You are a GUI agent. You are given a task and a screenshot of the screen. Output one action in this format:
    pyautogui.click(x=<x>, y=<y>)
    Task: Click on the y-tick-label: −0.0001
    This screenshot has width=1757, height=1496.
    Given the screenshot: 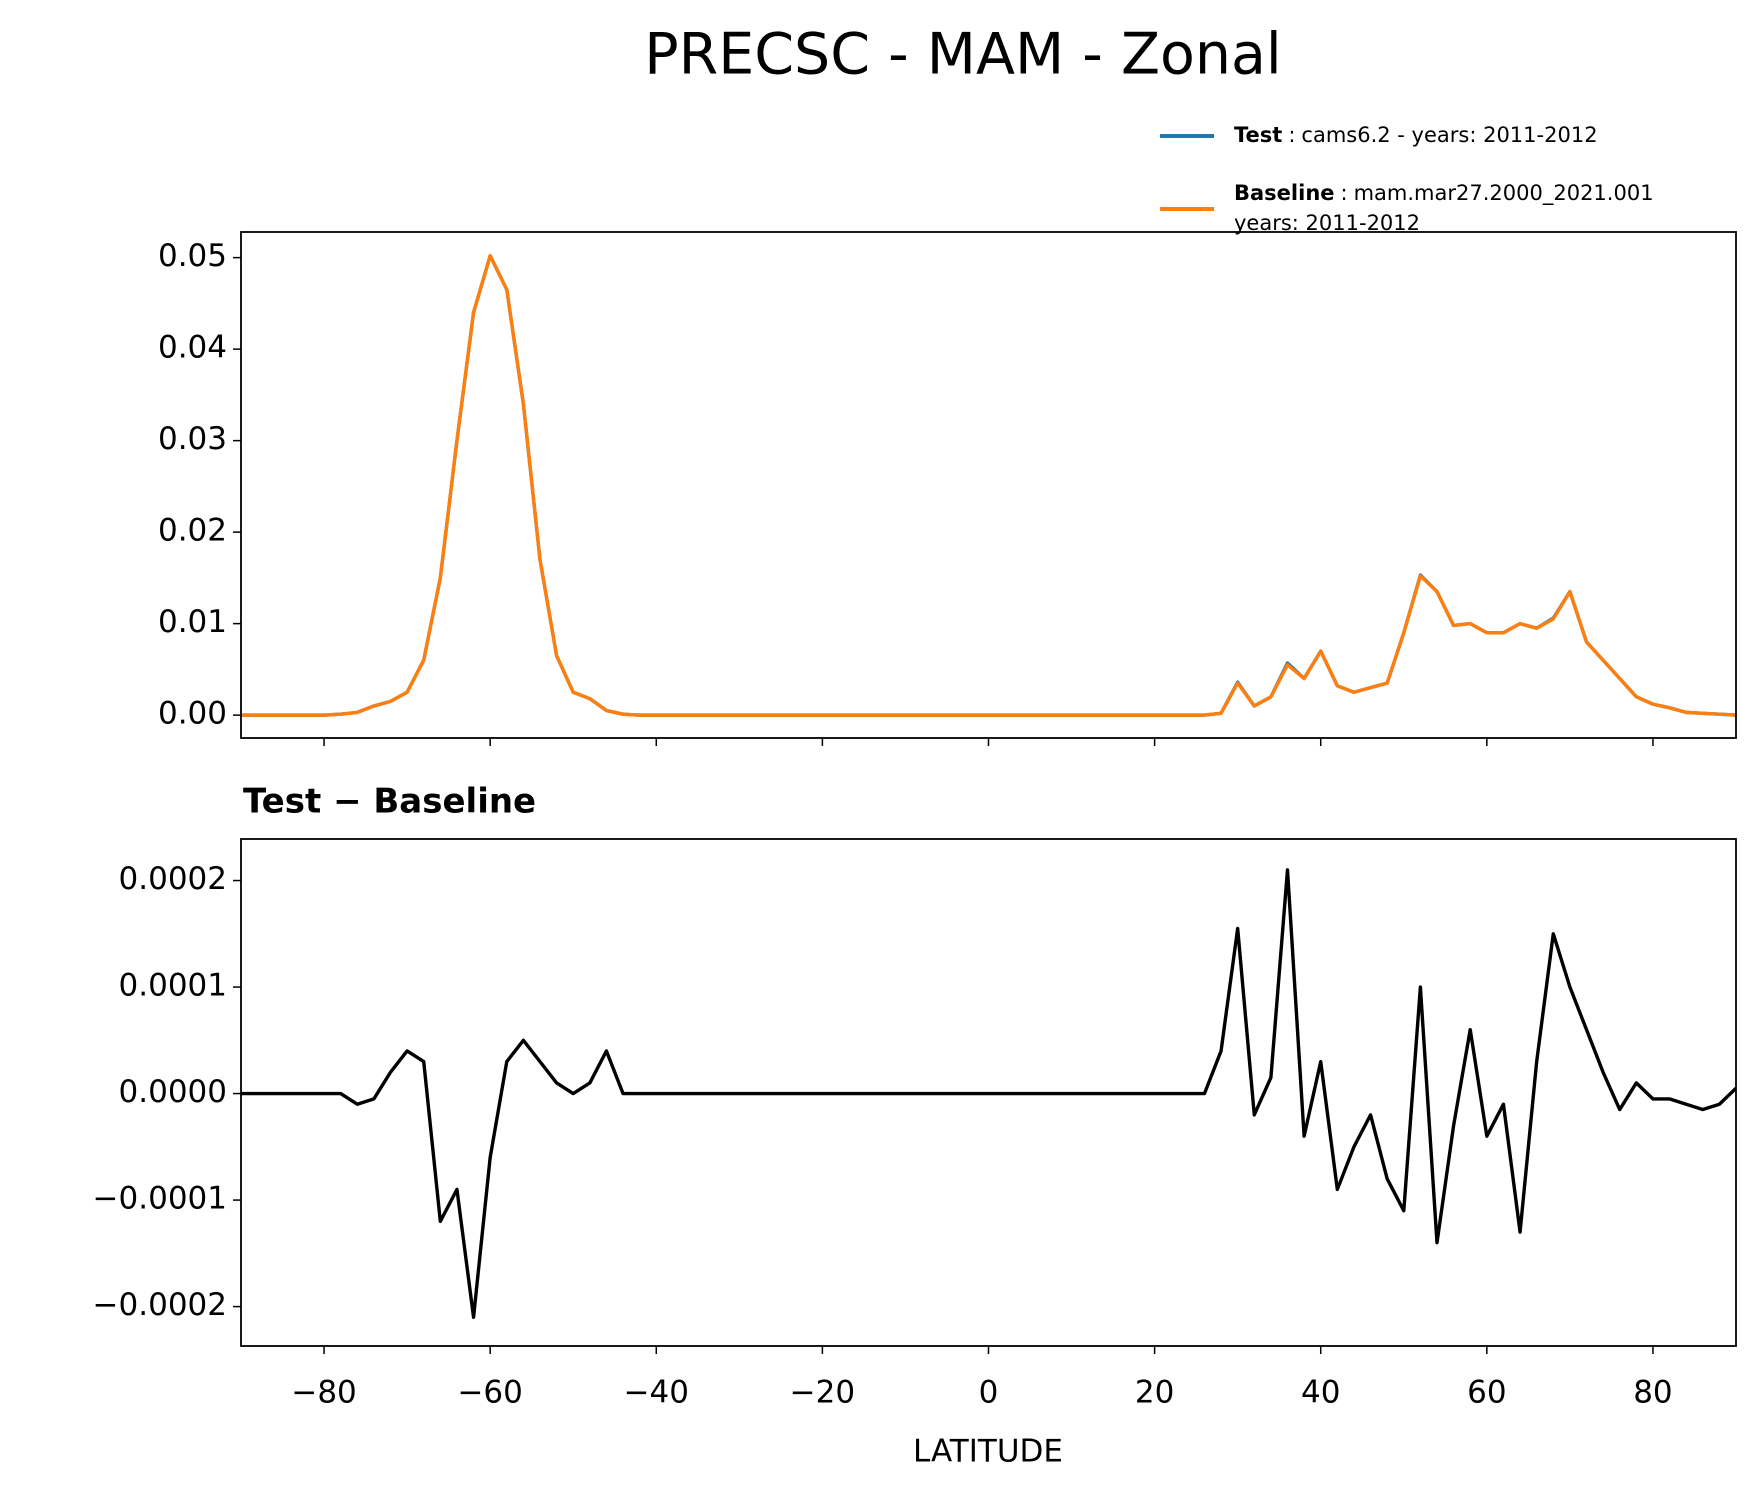 What is the action you would take?
    pyautogui.click(x=160, y=1199)
    